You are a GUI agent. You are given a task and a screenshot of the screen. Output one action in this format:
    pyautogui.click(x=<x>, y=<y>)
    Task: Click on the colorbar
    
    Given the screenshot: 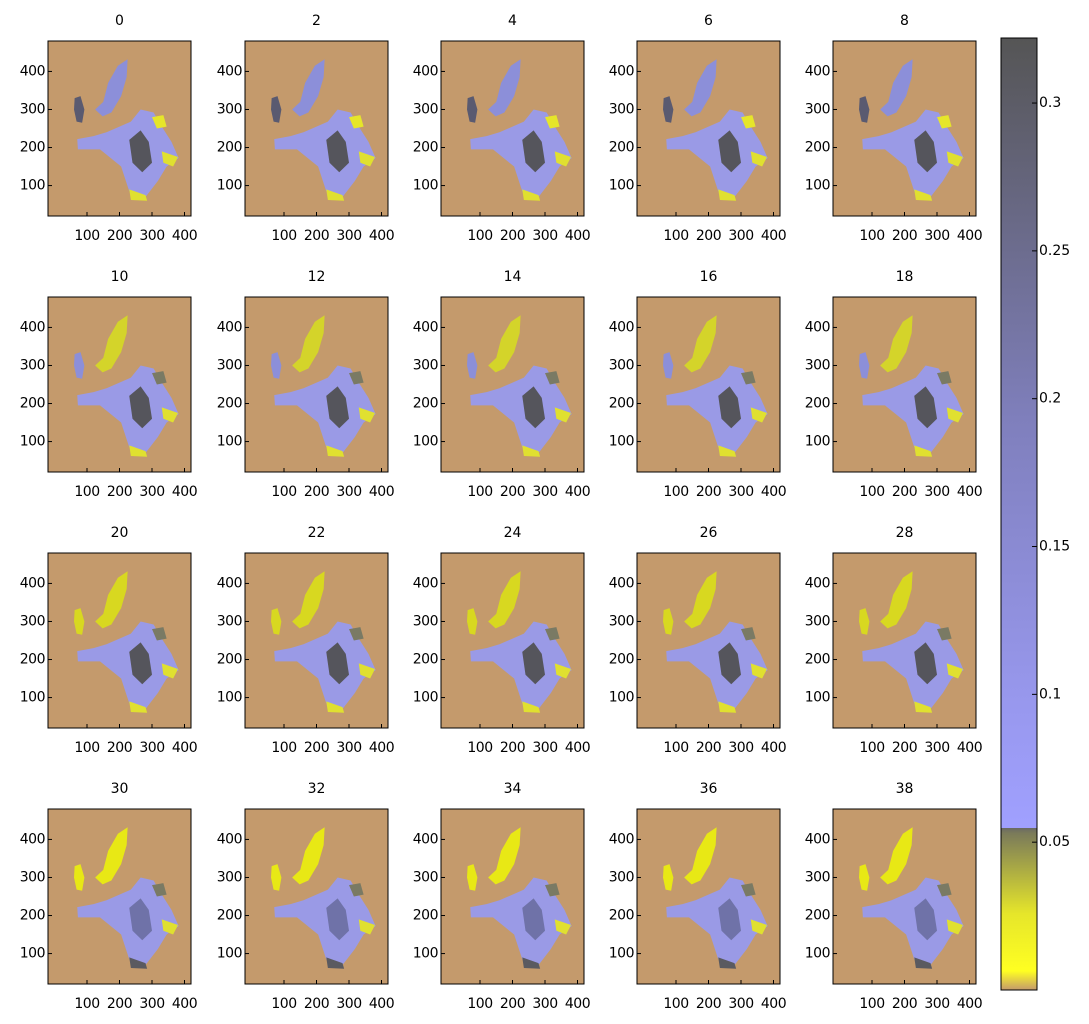 What is the action you would take?
    pyautogui.click(x=1019, y=514)
    